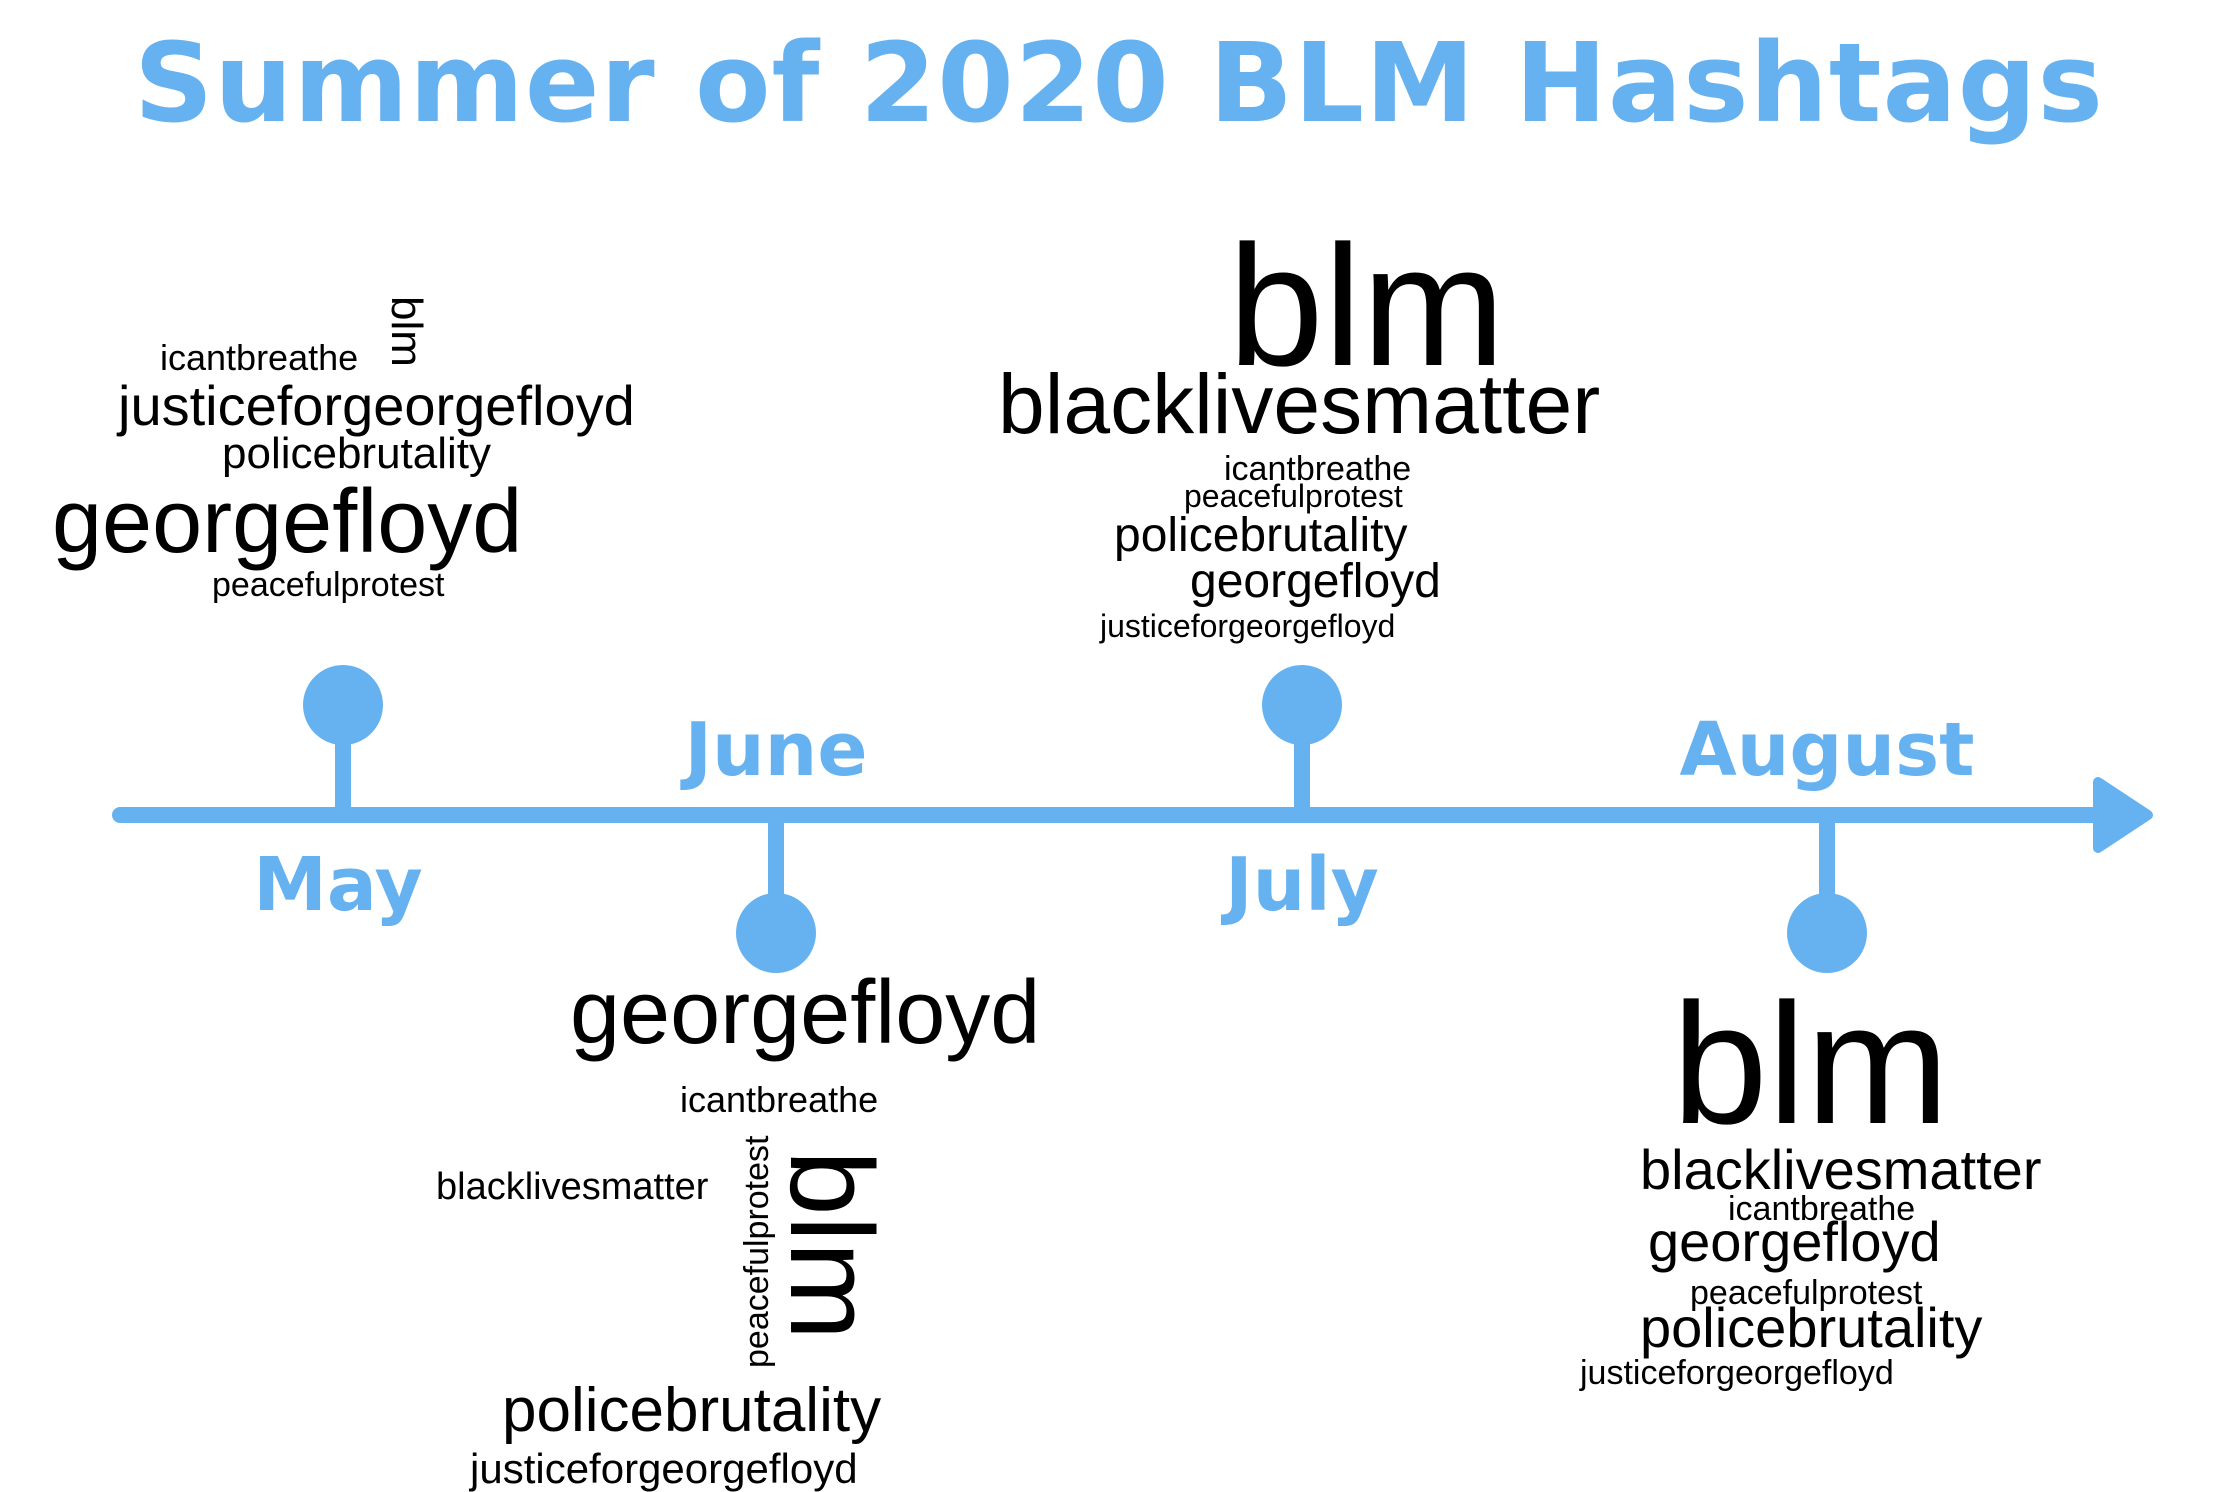 This screenshot has width=2238, height=1492. I want to click on page-title: Summer of 2020 BLM Hashtags, so click(1119, 83).